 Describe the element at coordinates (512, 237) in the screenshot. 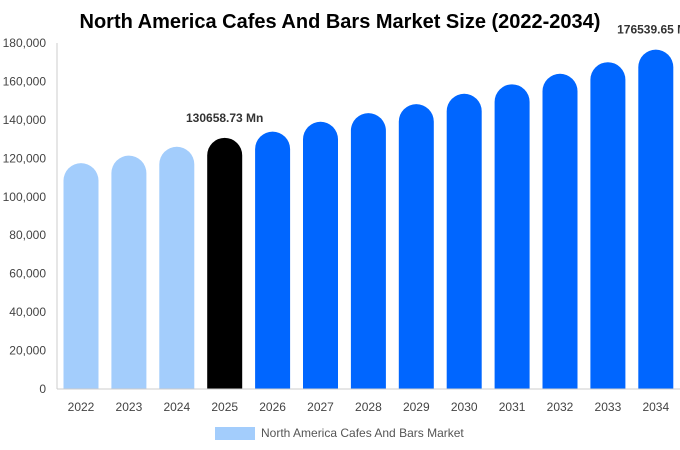

I see `bar-2031` at that location.